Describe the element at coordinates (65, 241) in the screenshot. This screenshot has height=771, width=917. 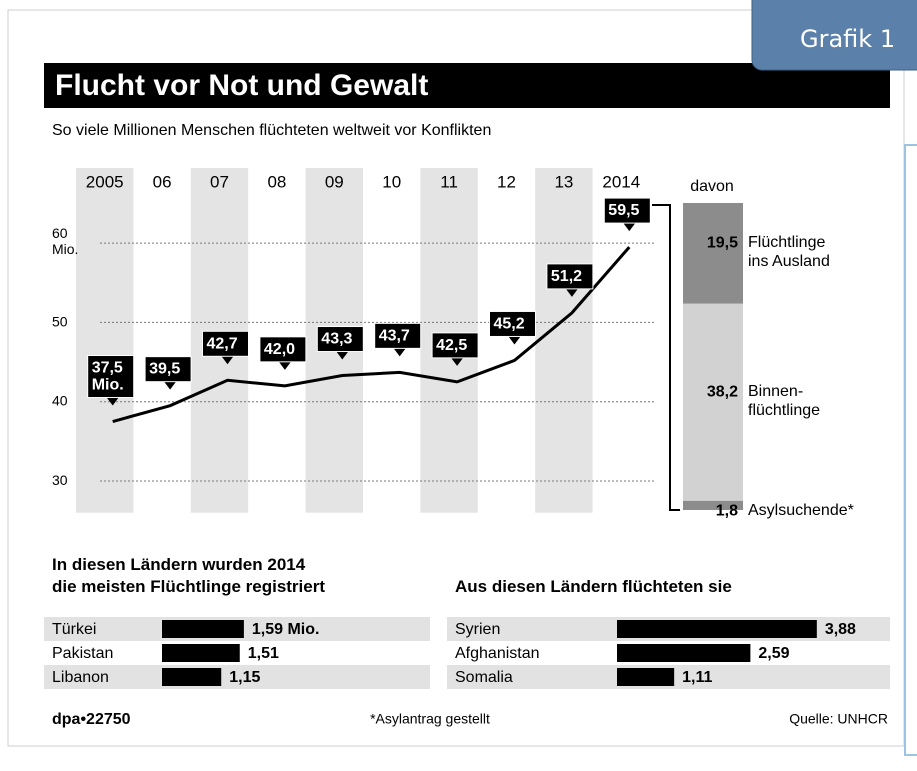
I see `y-tick-label: 60 Mio.` at that location.